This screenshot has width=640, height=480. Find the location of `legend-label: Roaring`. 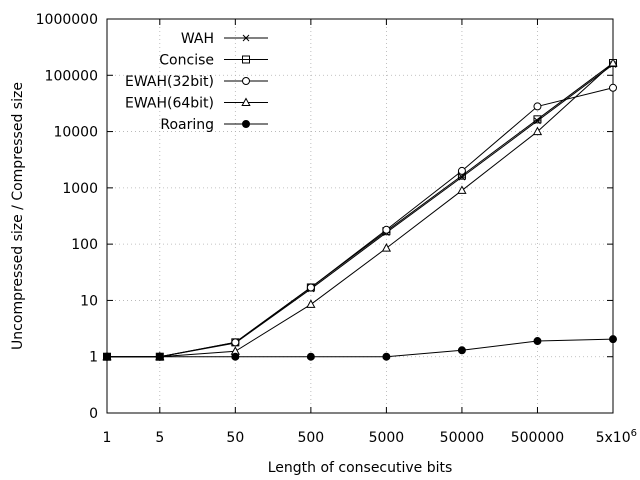

legend-label: Roaring is located at coordinates (187, 125).